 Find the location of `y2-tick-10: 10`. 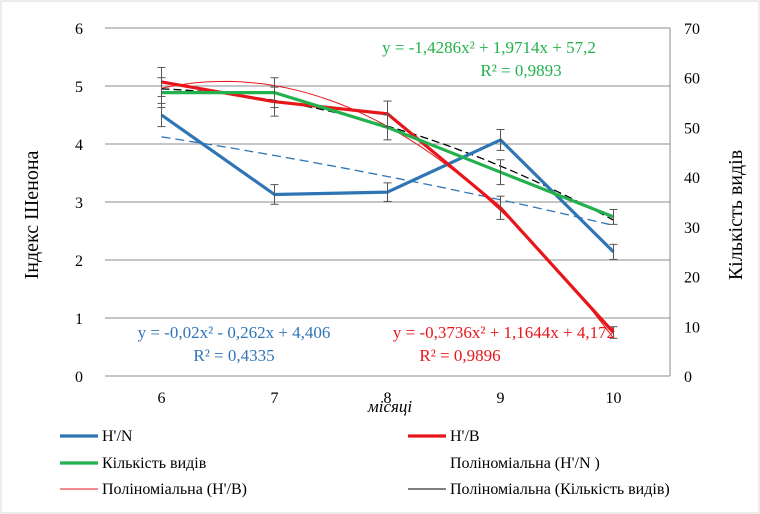

y2-tick-10: 10 is located at coordinates (692, 327).